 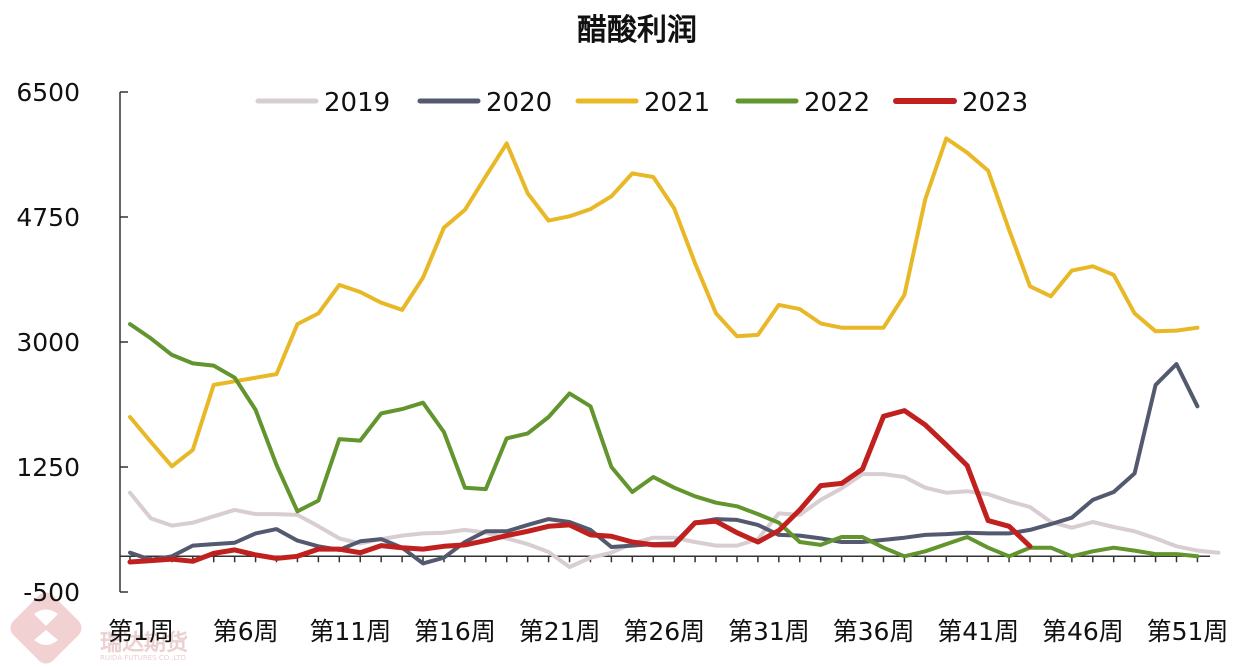 I want to click on y-tick-label: 6500, so click(x=48, y=92).